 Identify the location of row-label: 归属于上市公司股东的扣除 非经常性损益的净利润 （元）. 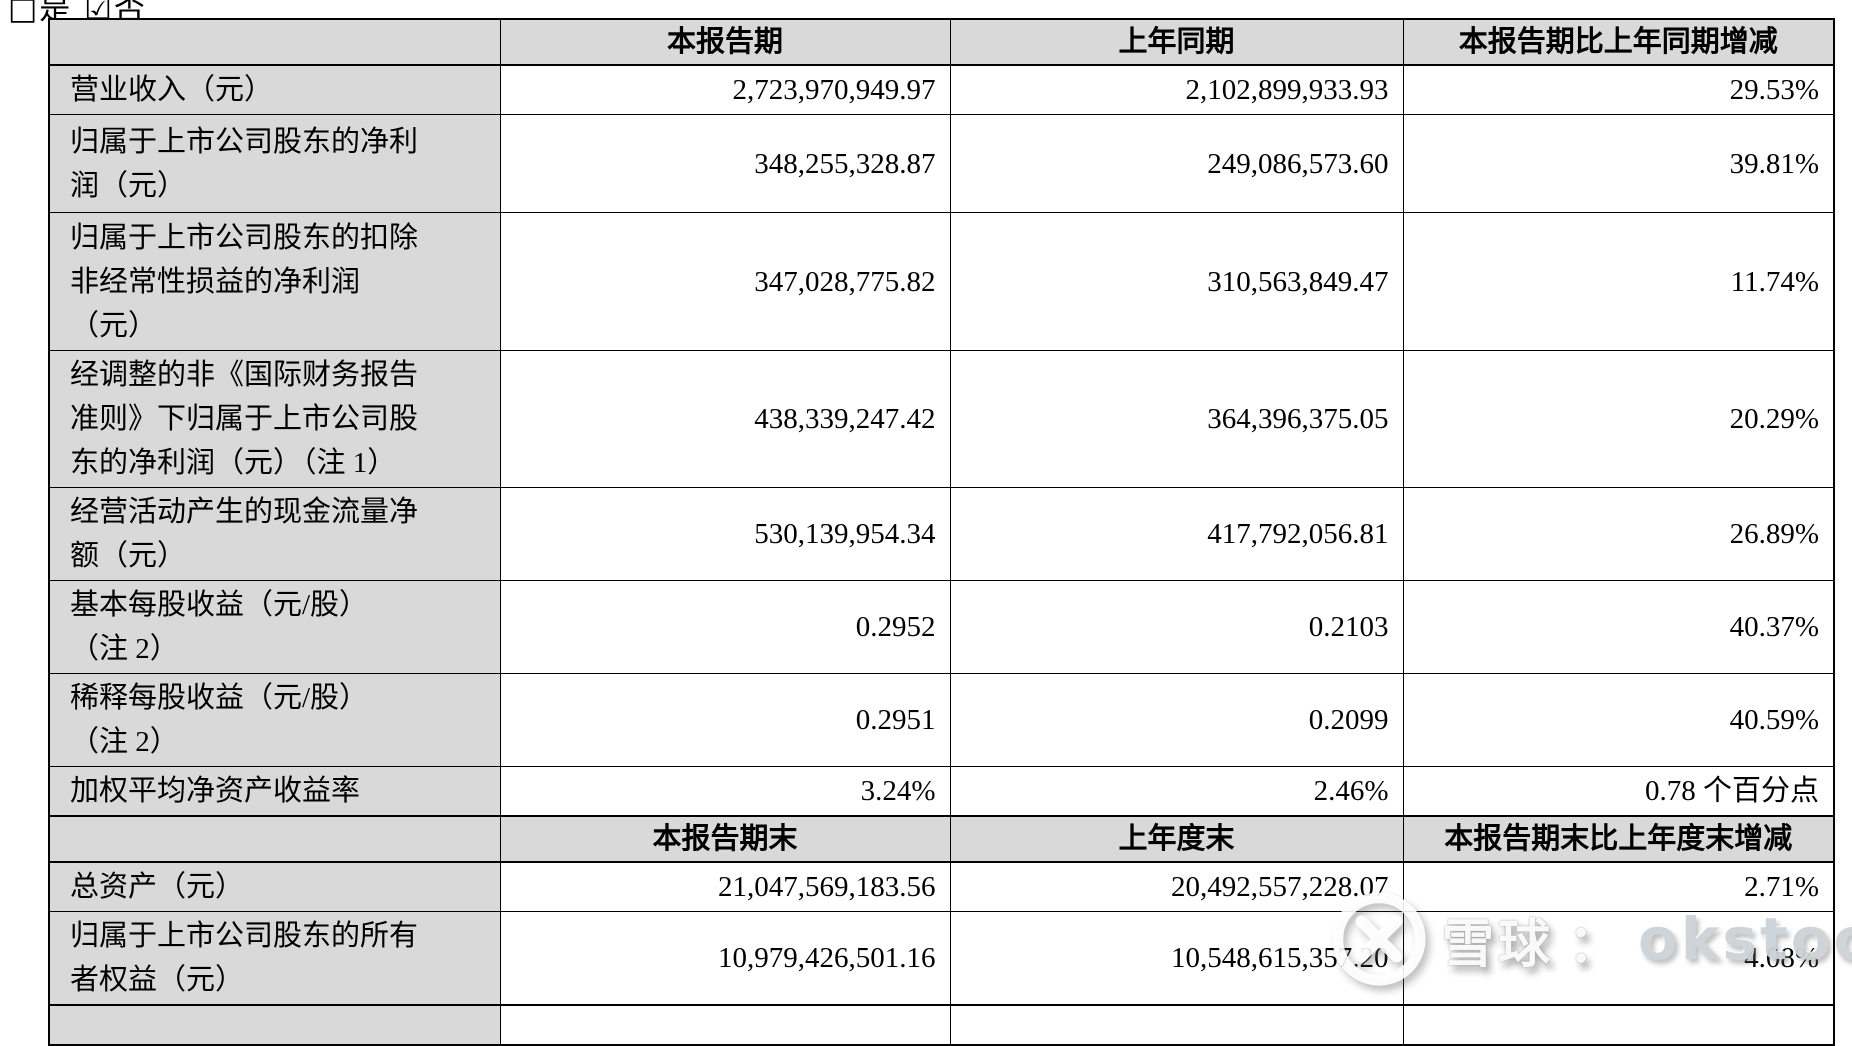
(274, 281).